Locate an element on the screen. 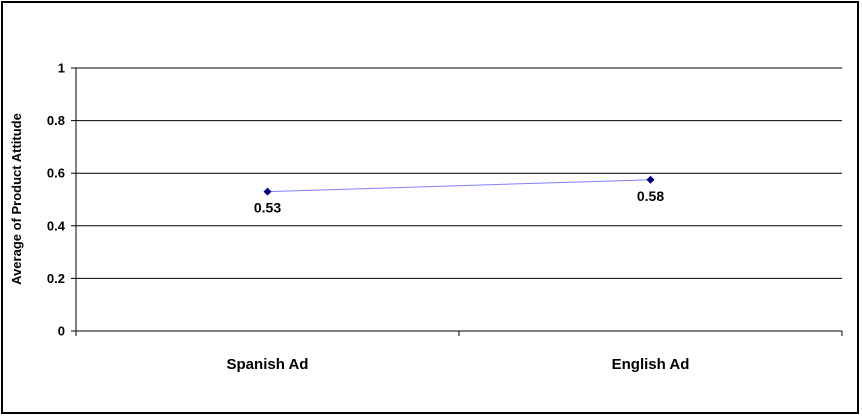 This screenshot has width=862, height=417. x-tick-label: English Ad is located at coordinates (651, 364).